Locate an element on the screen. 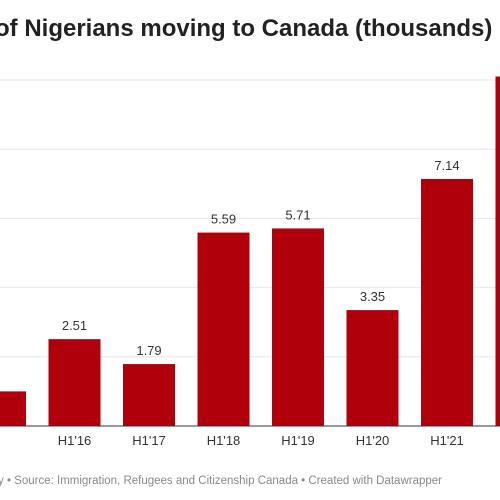 This screenshot has width=500, height=500. bar-value-label: 3.35 is located at coordinates (372, 296).